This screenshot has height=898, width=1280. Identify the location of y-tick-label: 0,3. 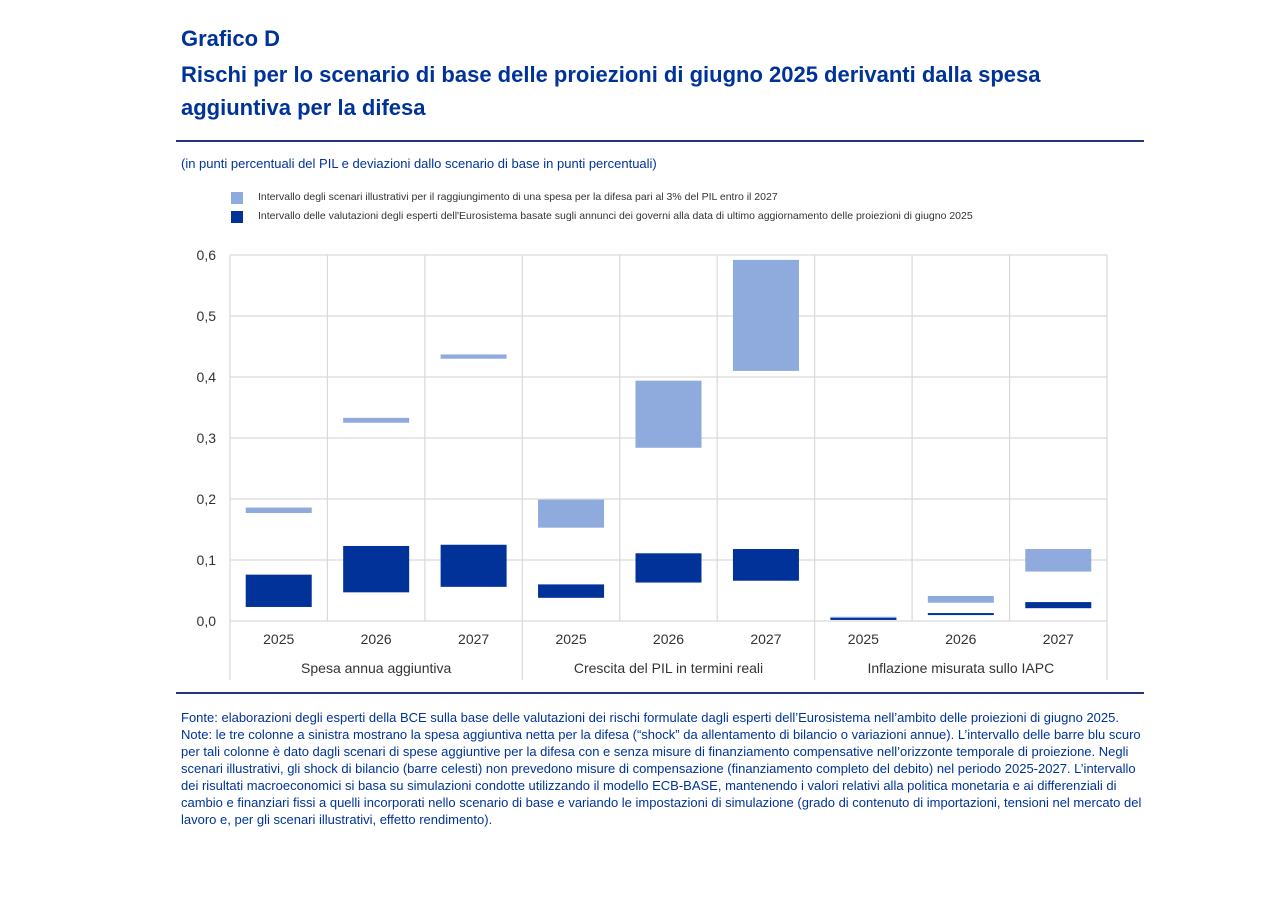
(207, 438).